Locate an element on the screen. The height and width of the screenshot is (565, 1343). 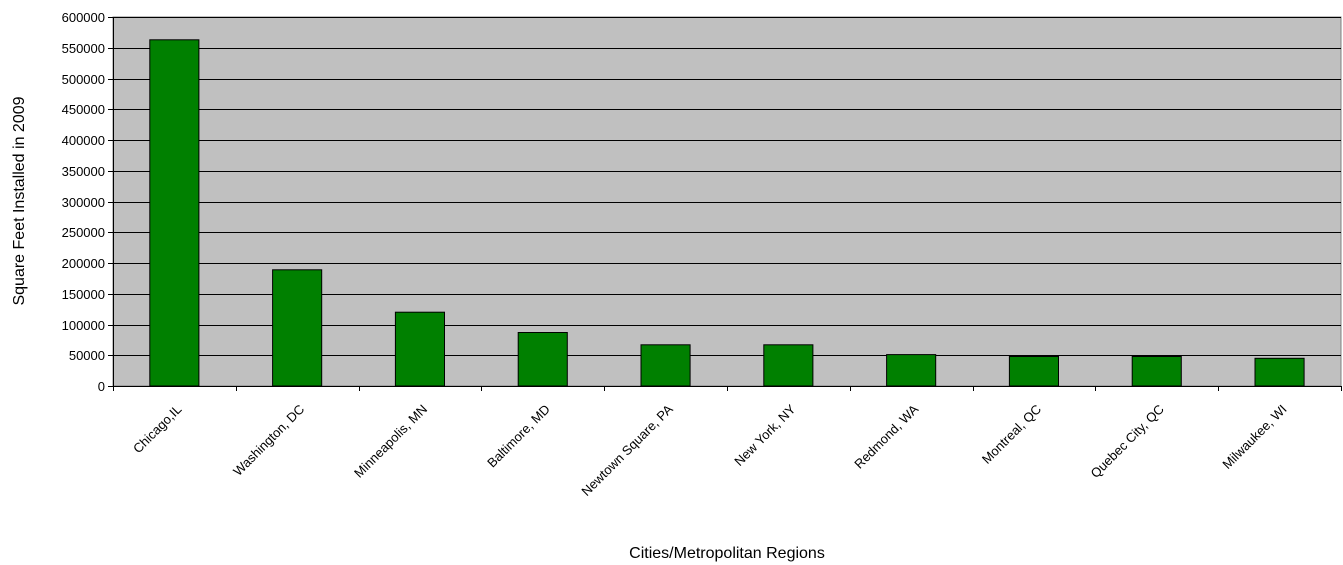
y-tick-label: 100000 is located at coordinates (83, 325).